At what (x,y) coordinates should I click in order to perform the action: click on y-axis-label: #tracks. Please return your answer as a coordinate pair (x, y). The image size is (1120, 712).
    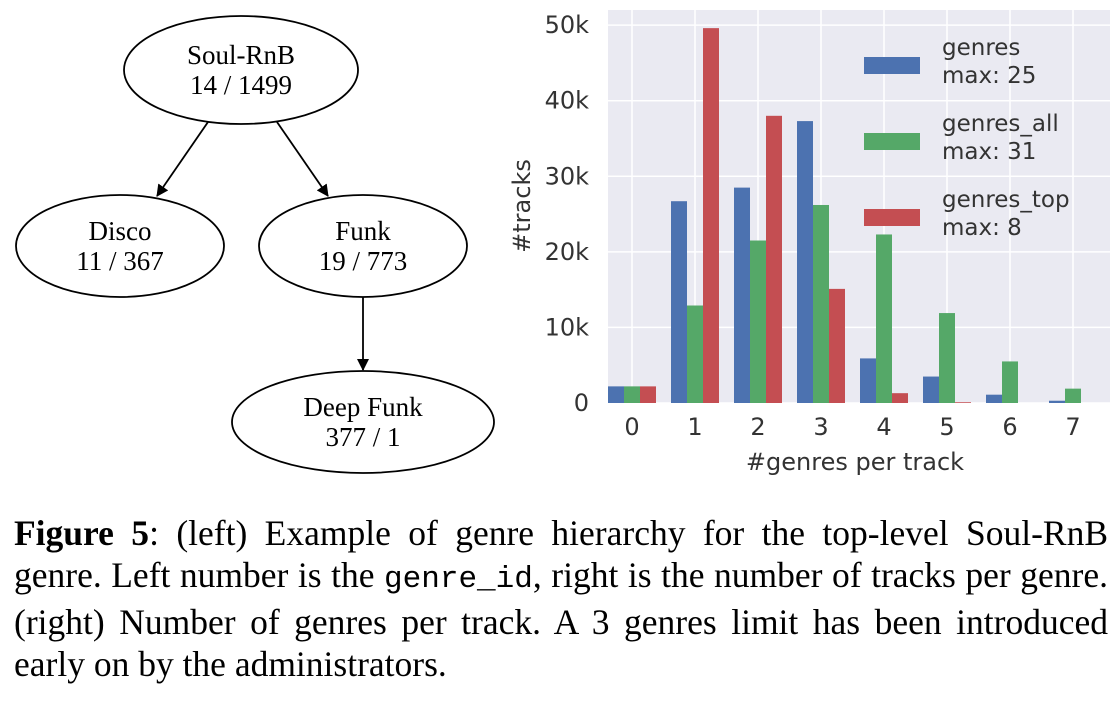
    Looking at the image, I should click on (522, 206).